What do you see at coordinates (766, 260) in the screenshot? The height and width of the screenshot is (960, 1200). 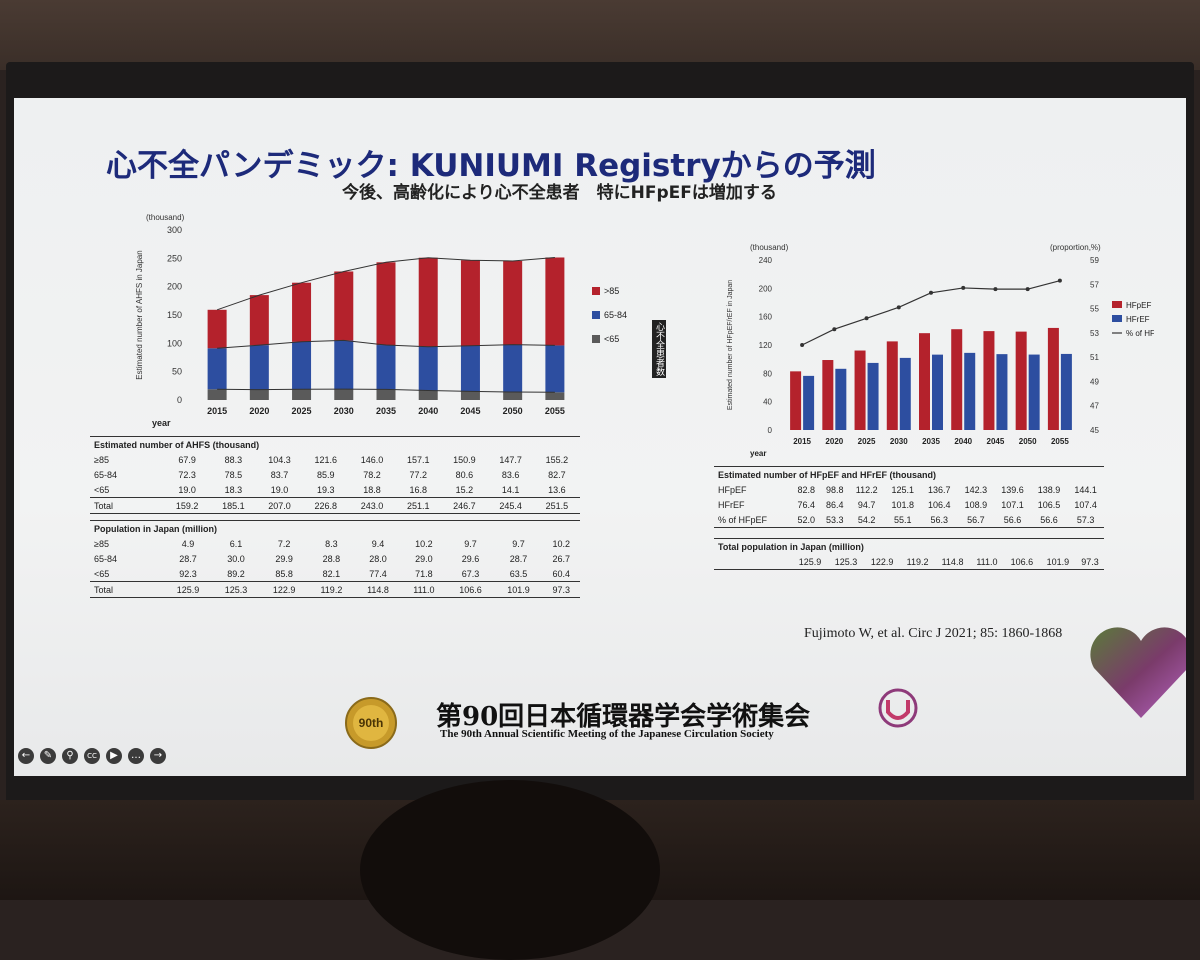 I see `y-tick-label: 240` at bounding box center [766, 260].